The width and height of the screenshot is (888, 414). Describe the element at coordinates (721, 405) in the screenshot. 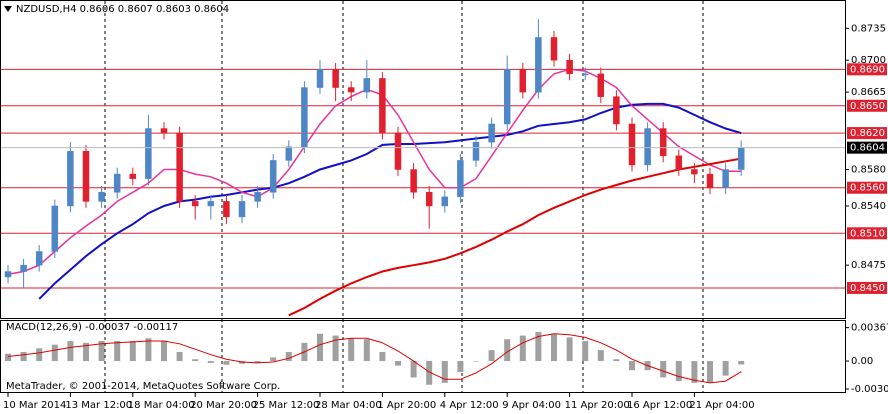

I see `x-tick-label: 21 Apr 04:00` at that location.